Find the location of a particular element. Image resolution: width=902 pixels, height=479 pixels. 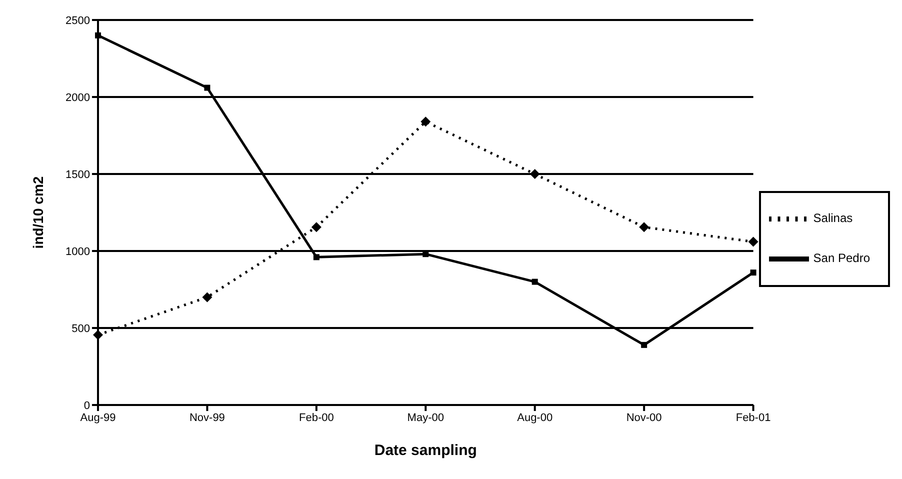

y-tick-label: 0 is located at coordinates (87, 406).